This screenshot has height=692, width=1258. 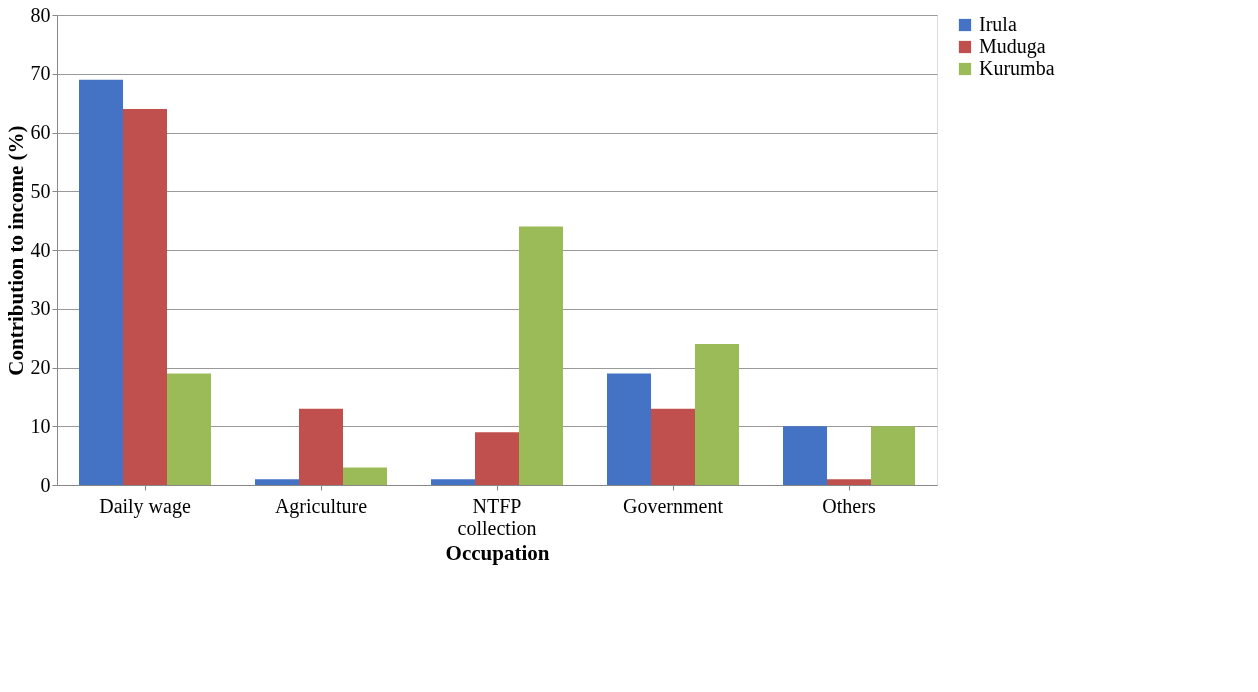 What do you see at coordinates (998, 24) in the screenshot?
I see `legend-label: Irula` at bounding box center [998, 24].